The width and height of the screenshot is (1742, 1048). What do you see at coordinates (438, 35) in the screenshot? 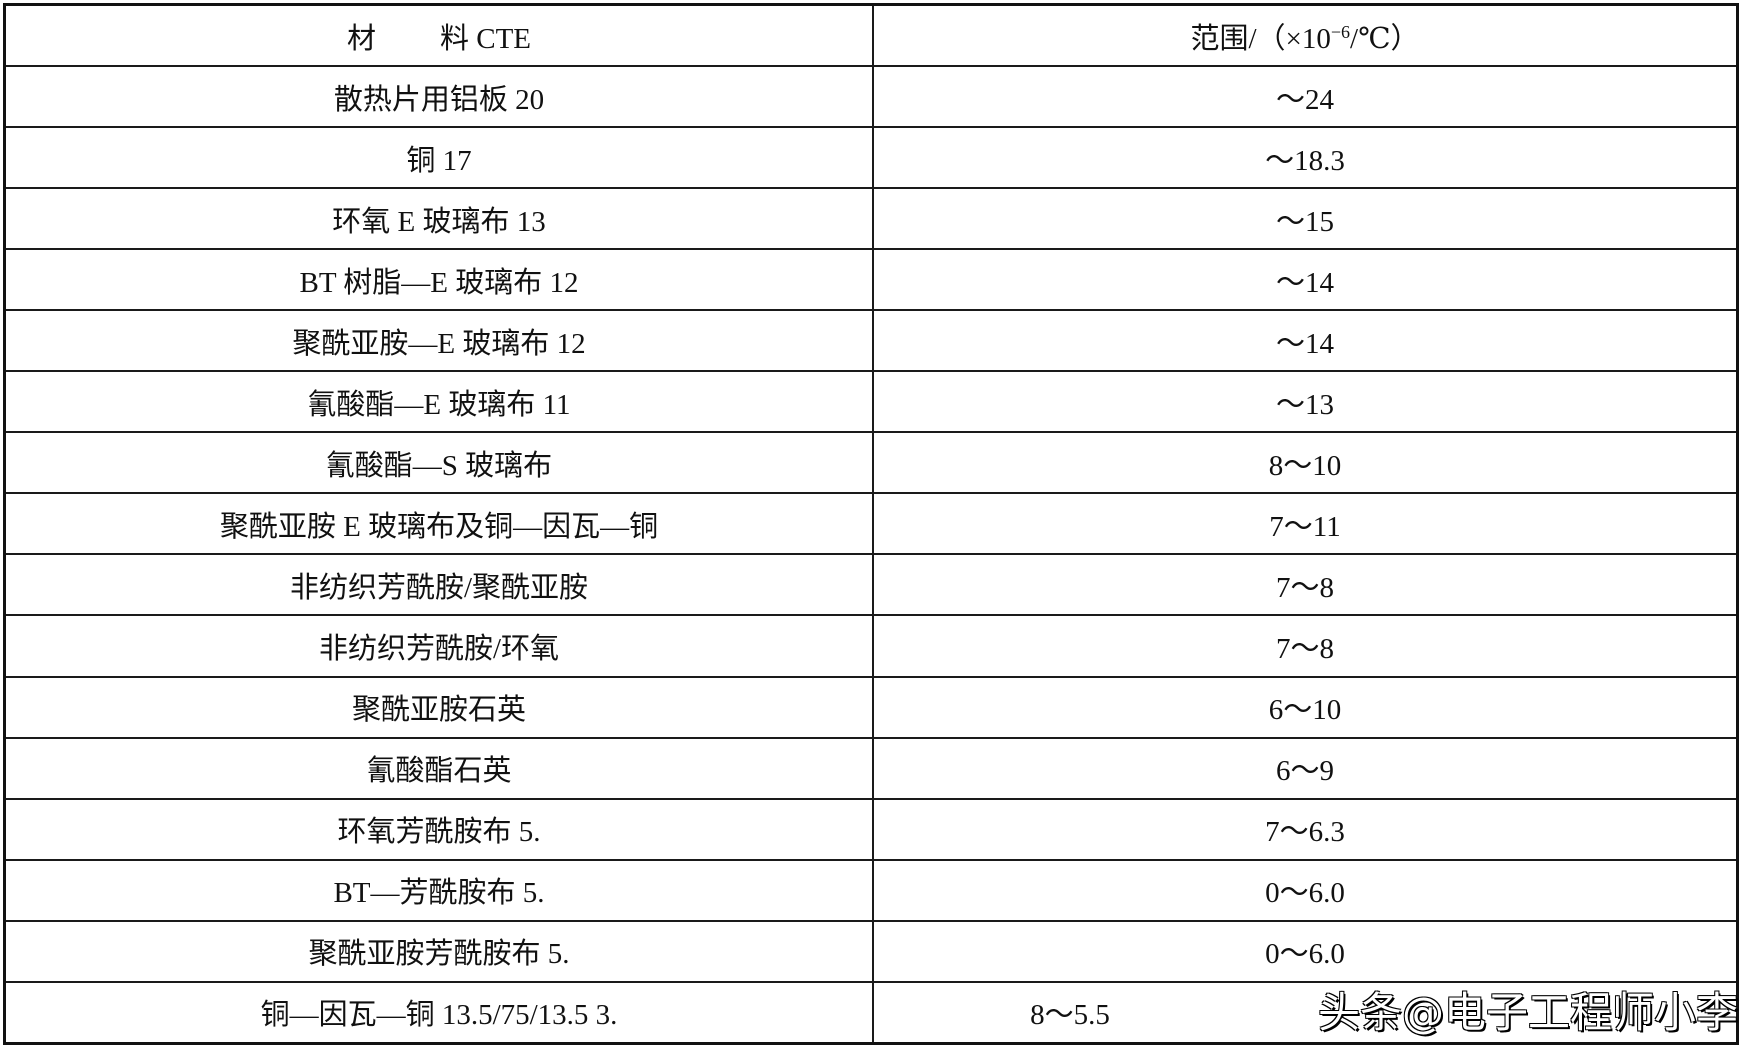
I see `header-material: 材 料 CTE` at bounding box center [438, 35].